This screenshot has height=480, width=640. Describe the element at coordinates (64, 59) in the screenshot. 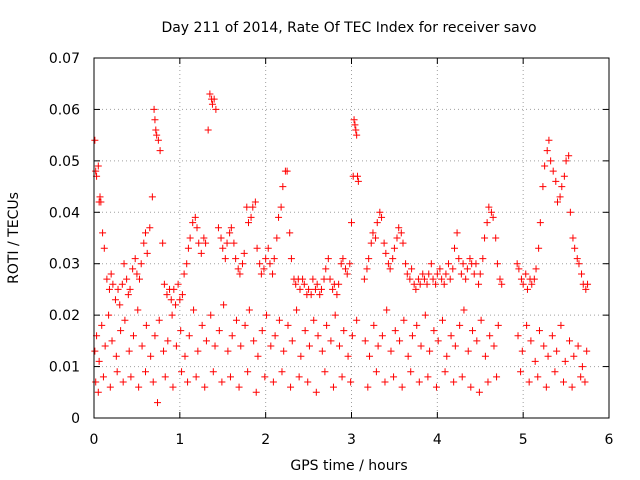

I see `y-tick-label: 0.07` at that location.